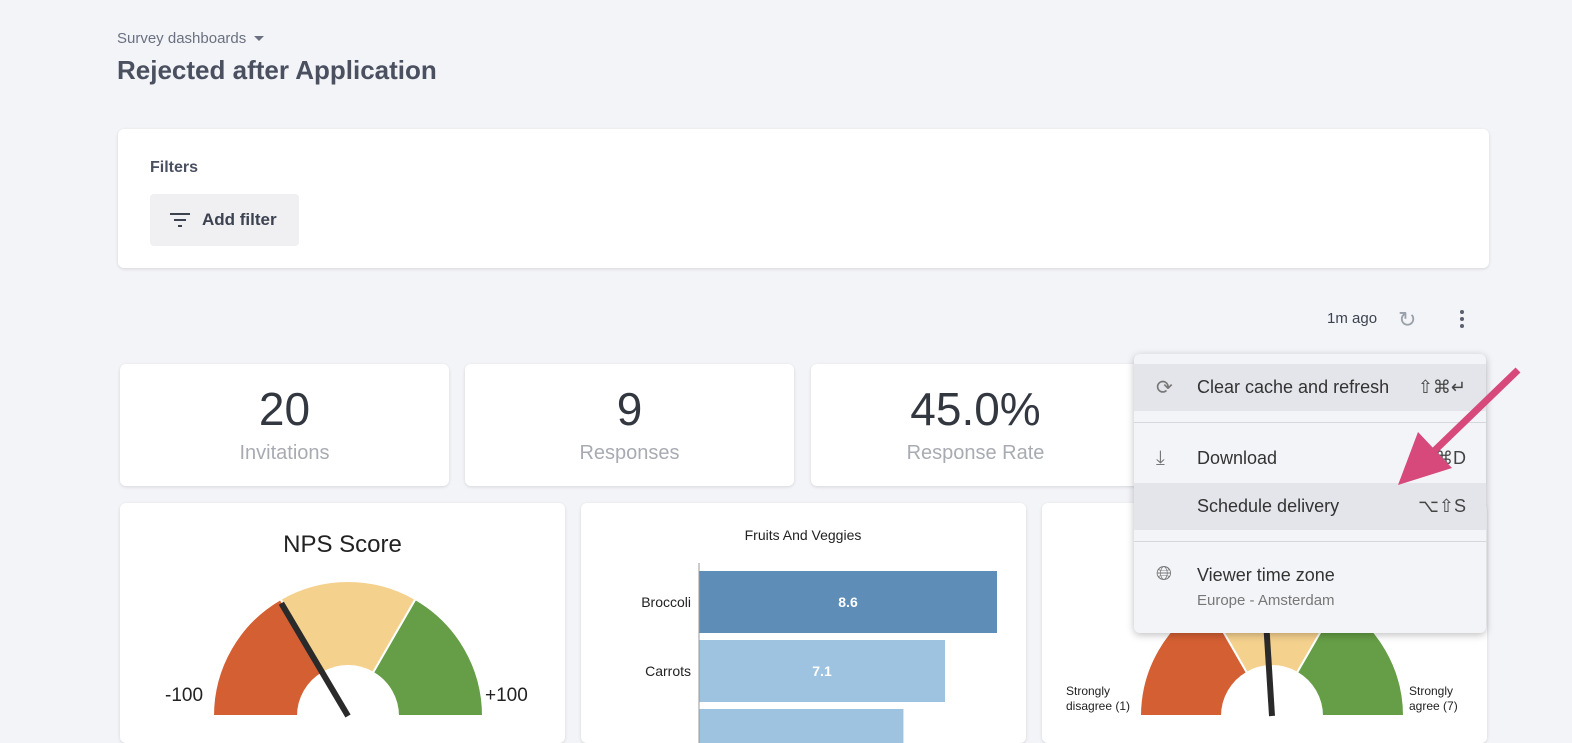  Describe the element at coordinates (1237, 458) in the screenshot. I see `menu-item-label: Download` at that location.